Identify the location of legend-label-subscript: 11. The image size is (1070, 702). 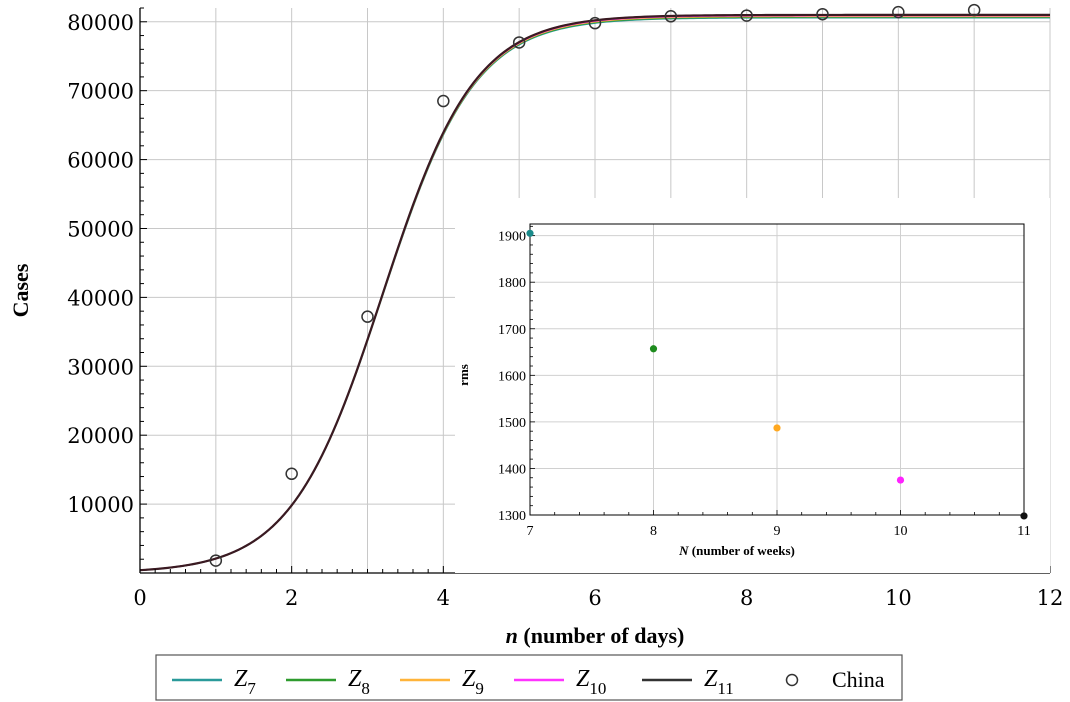
(725, 688).